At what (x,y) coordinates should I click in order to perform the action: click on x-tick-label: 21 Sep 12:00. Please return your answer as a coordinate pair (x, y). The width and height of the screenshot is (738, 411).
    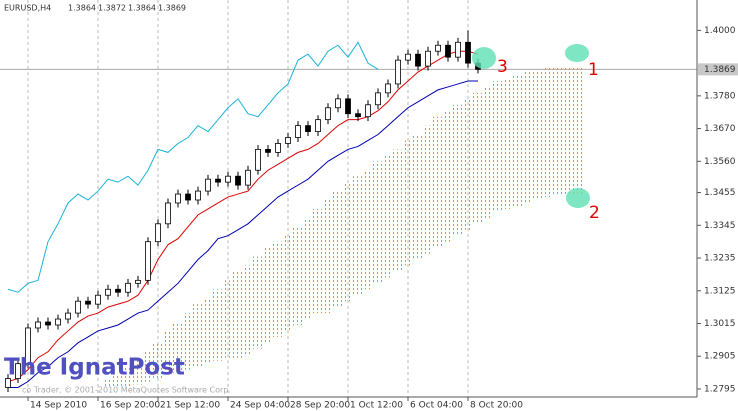
    Looking at the image, I should click on (190, 406).